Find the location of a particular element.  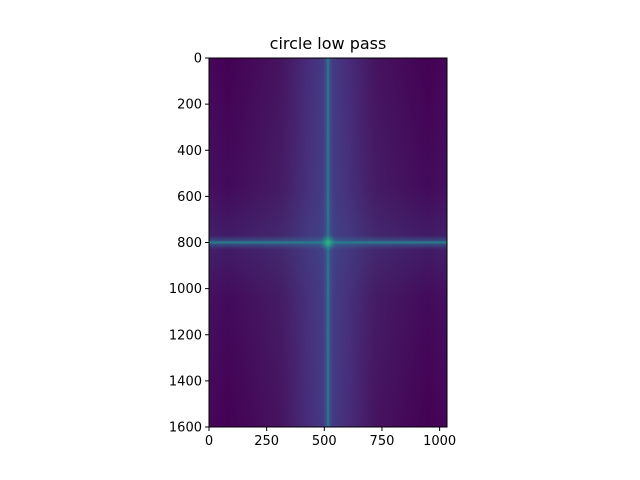

y-tick-label: 600 is located at coordinates (189, 197).